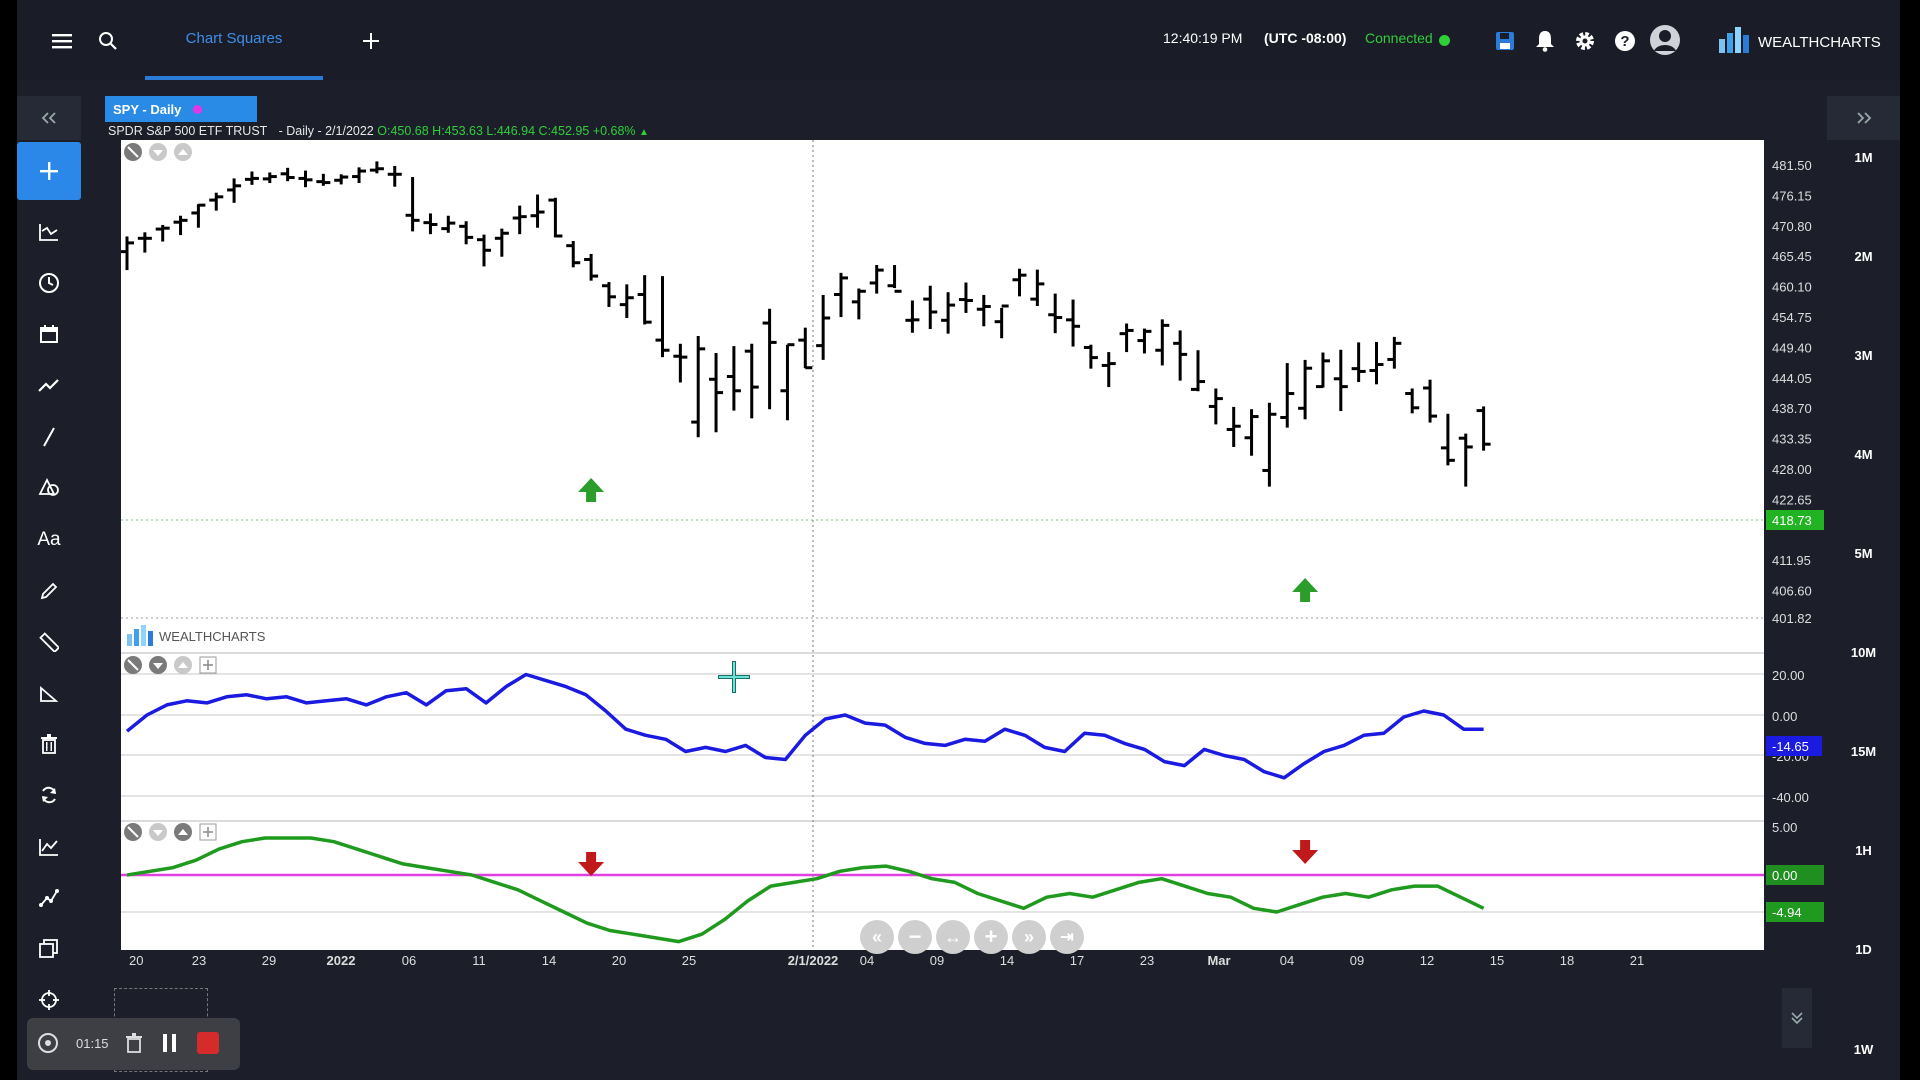 The height and width of the screenshot is (1080, 1920). What do you see at coordinates (1863, 157) in the screenshot?
I see `timeframe-1m: 1M` at bounding box center [1863, 157].